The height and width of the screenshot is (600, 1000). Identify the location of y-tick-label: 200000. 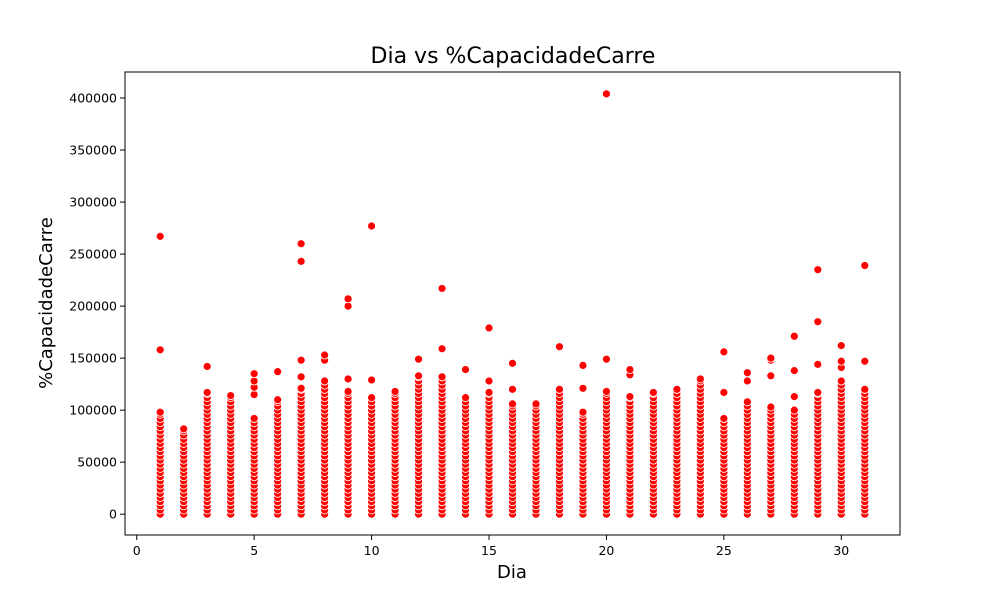
(93, 306).